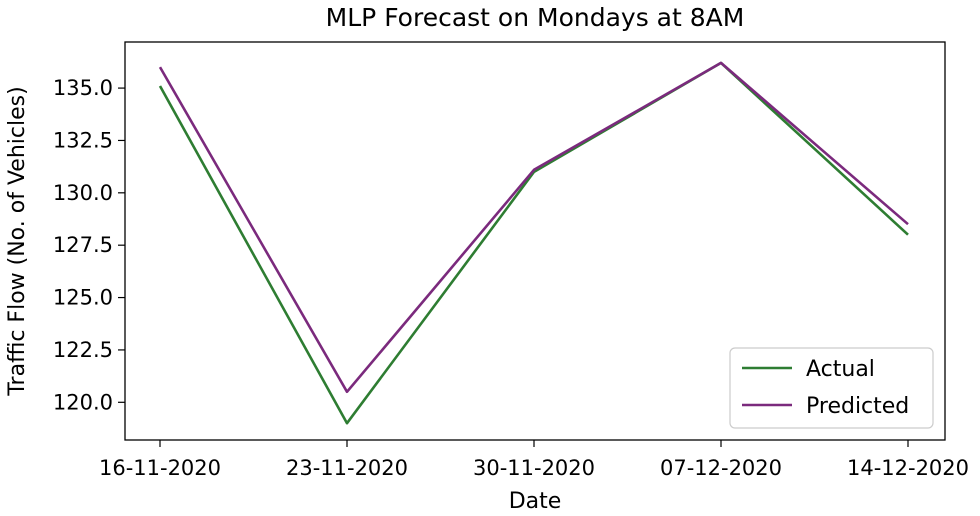  Describe the element at coordinates (83, 193) in the screenshot. I see `y-tick-label: 130.0` at that location.